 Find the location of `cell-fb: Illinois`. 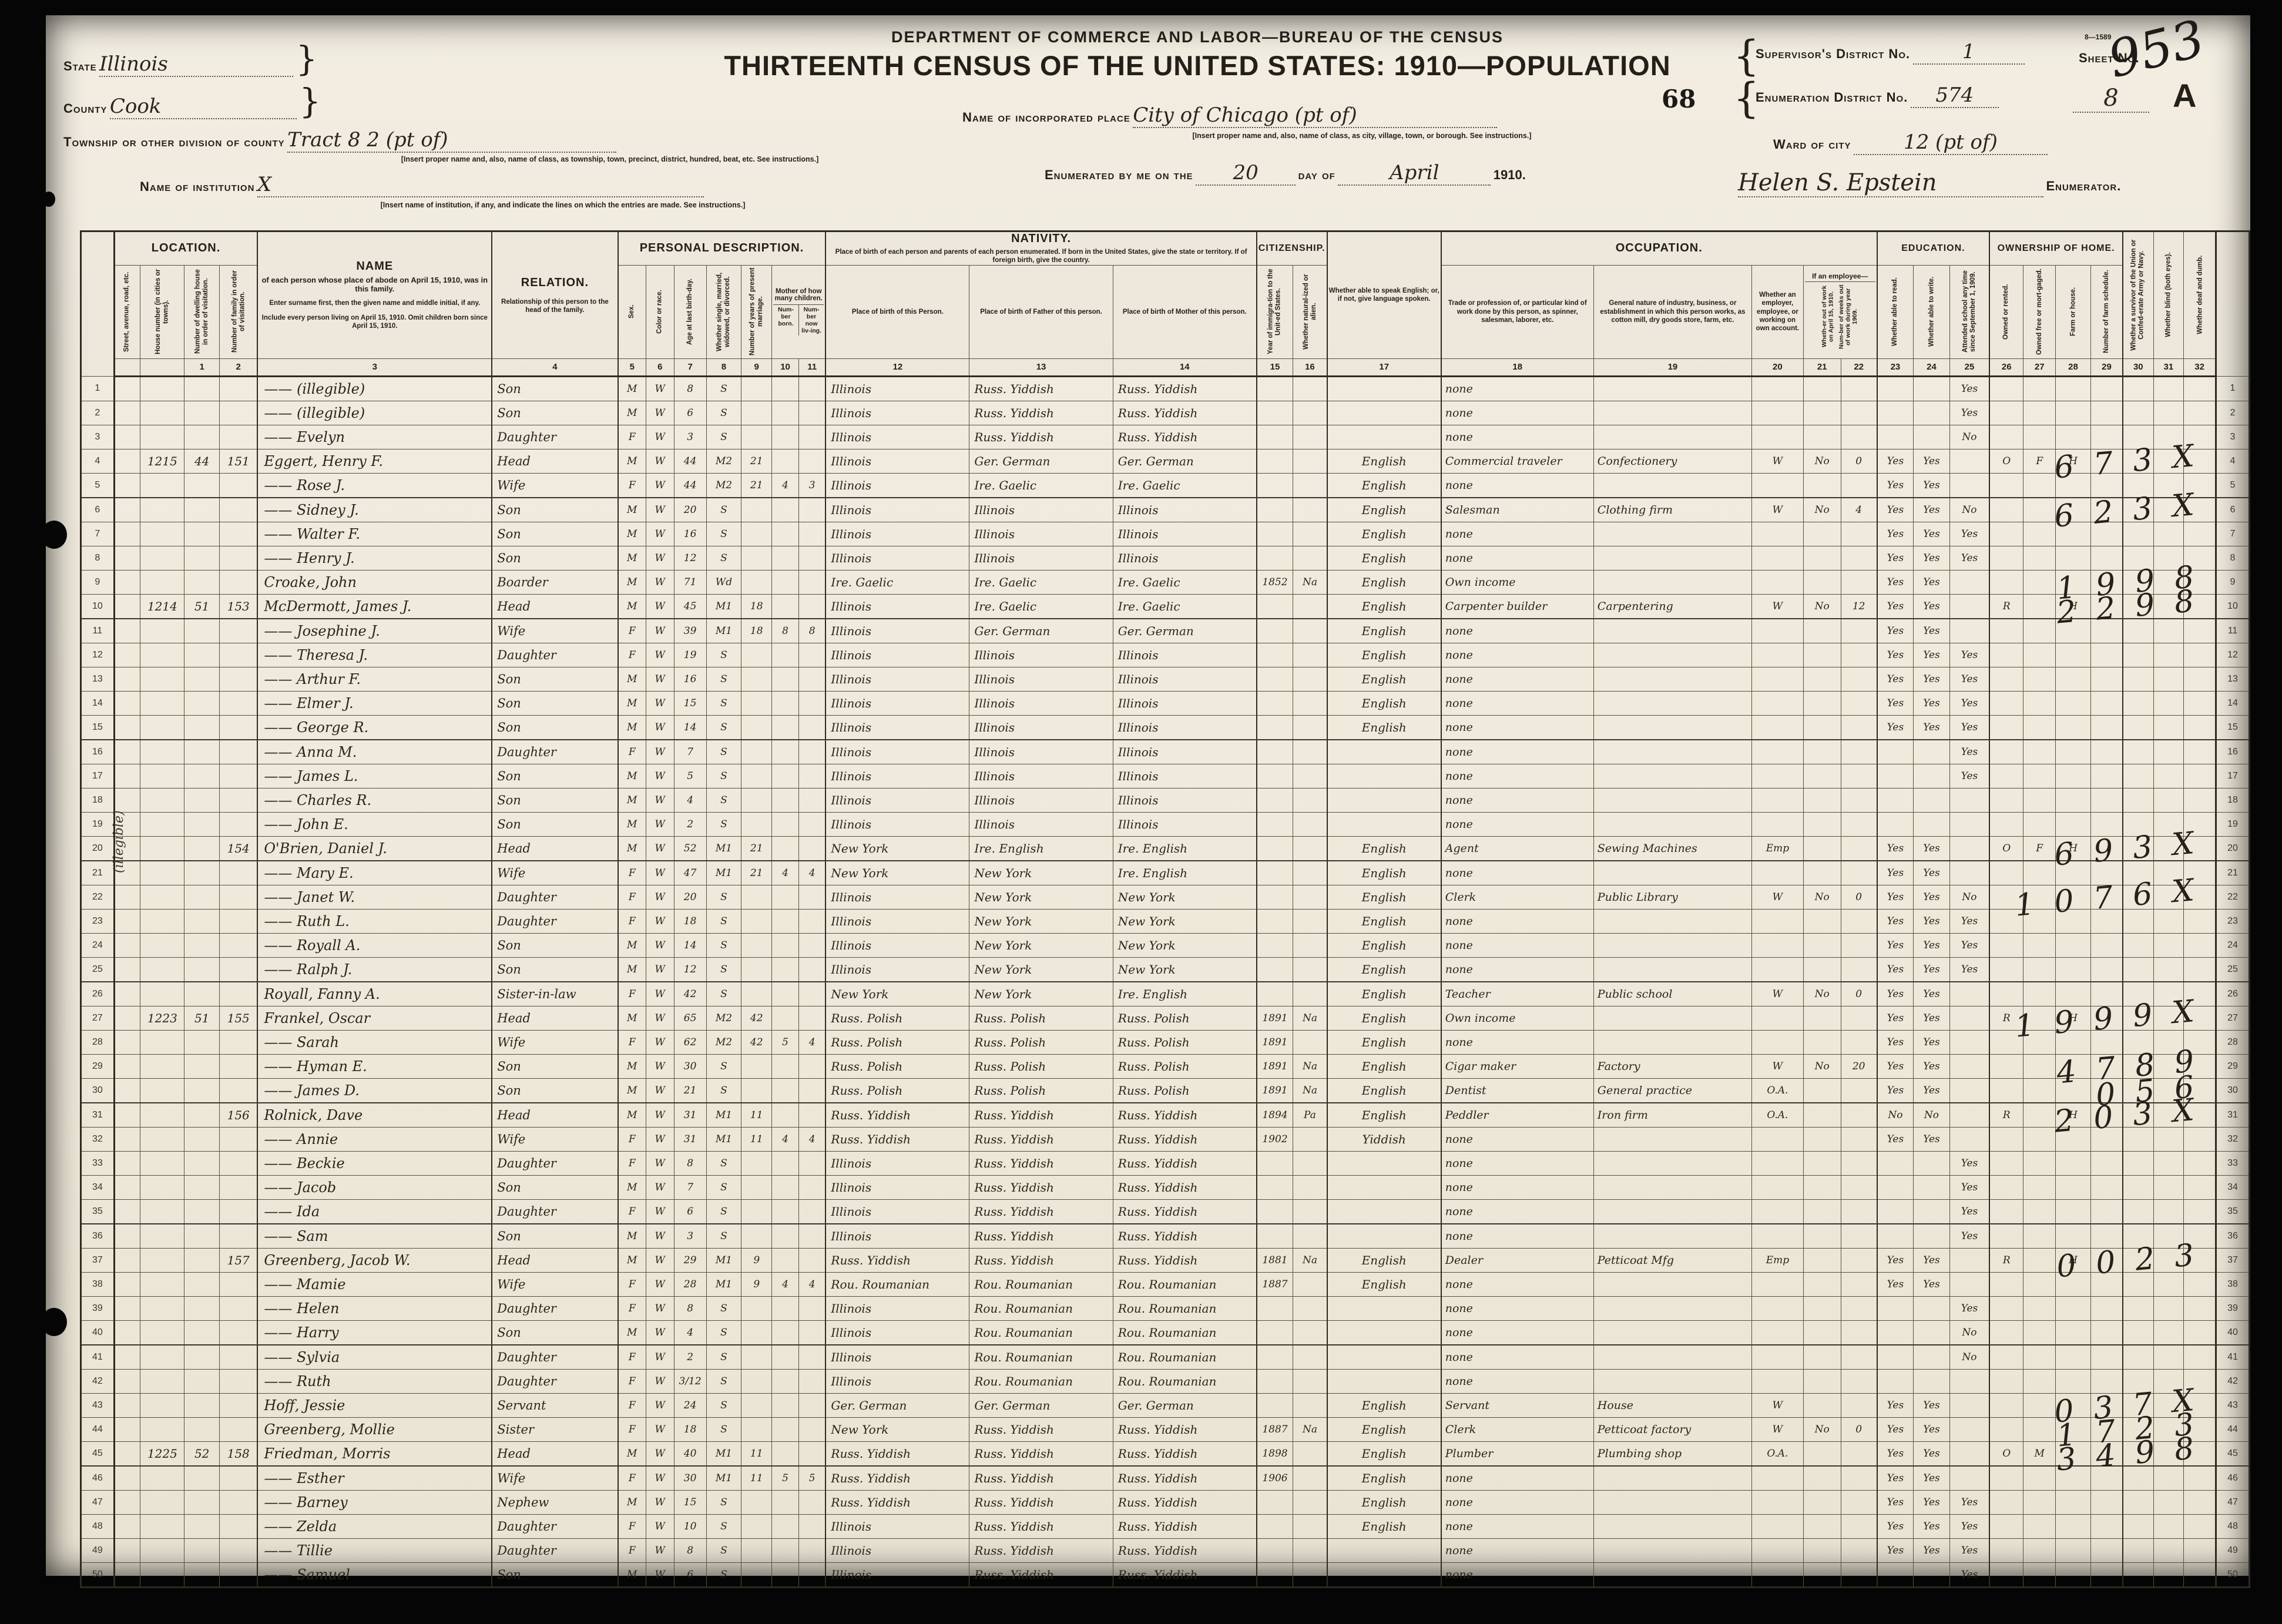

cell-fb: Illinois is located at coordinates (1041, 800).